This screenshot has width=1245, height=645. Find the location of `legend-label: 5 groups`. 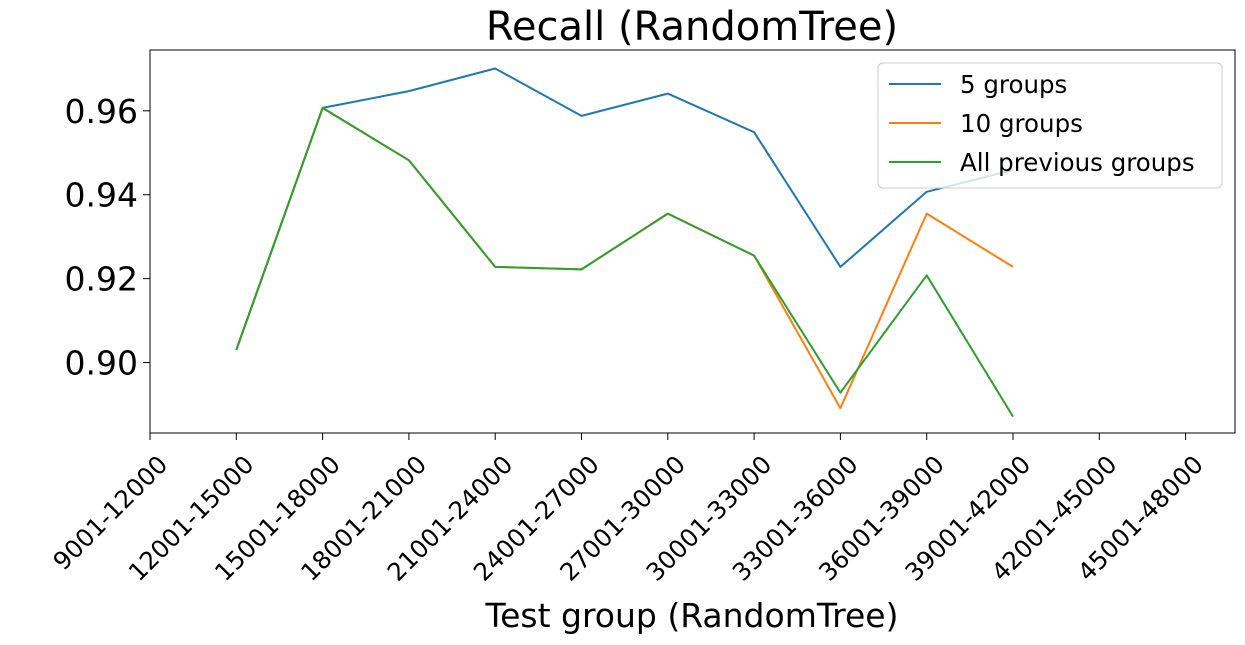

legend-label: 5 groups is located at coordinates (1013, 84).